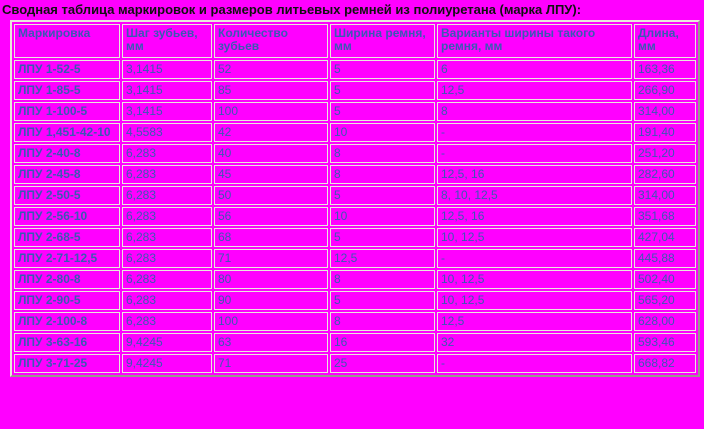 This screenshot has height=429, width=704. What do you see at coordinates (665, 363) in the screenshot?
I see `data-cell: 668,82` at bounding box center [665, 363].